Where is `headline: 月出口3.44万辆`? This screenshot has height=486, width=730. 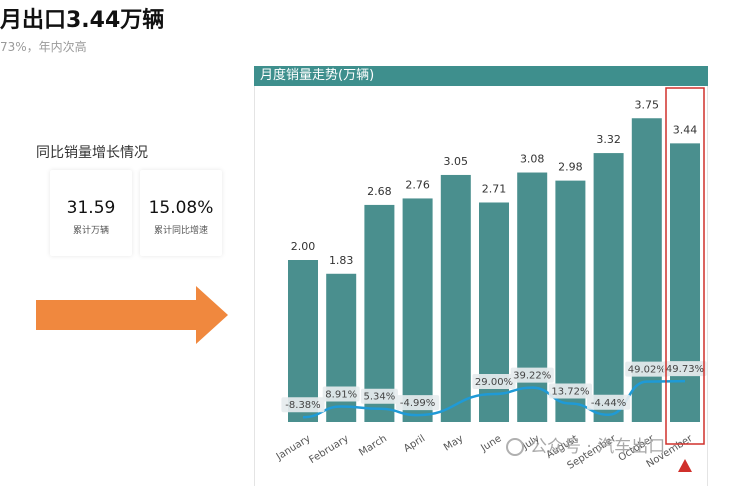
headline: 月出口3.44万辆 is located at coordinates (82, 20).